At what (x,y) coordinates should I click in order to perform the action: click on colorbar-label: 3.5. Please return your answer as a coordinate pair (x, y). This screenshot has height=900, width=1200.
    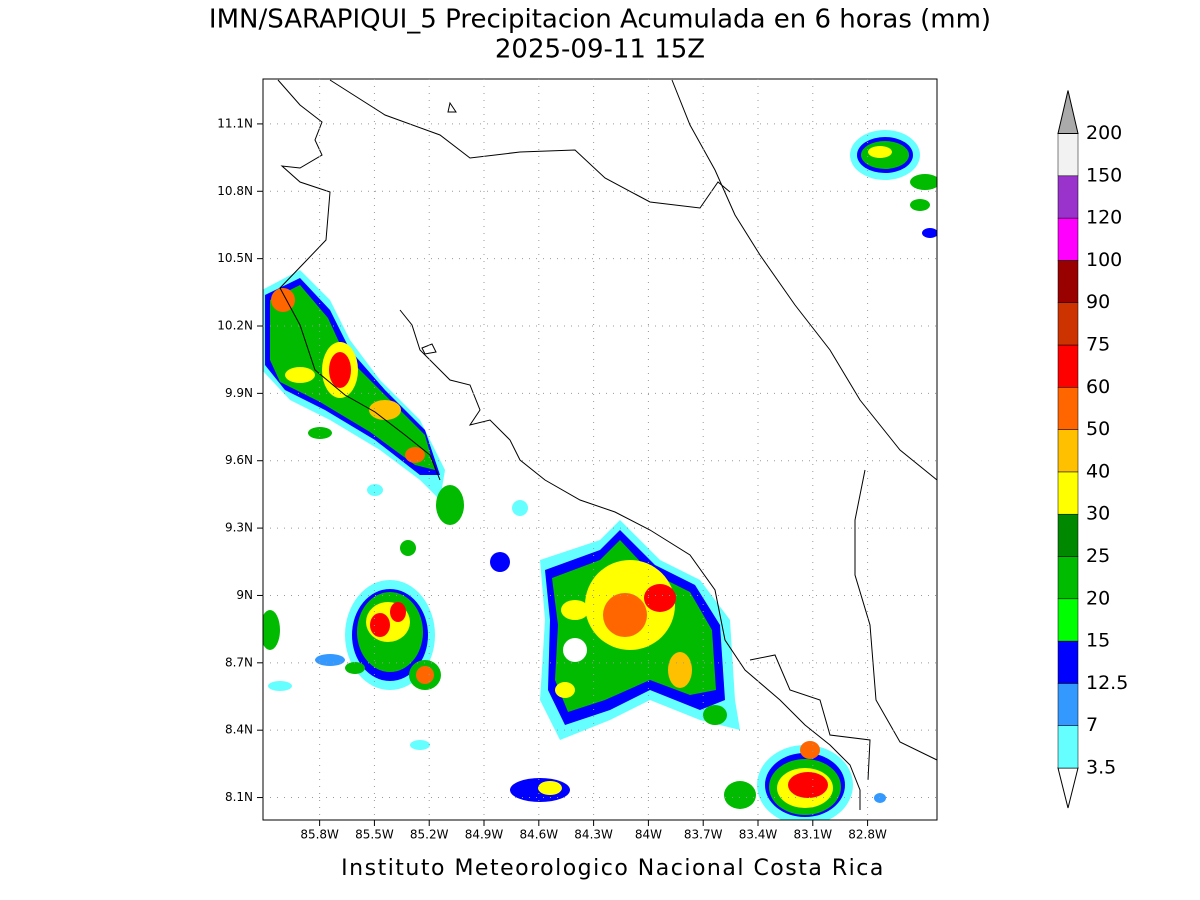
    Looking at the image, I should click on (1101, 768).